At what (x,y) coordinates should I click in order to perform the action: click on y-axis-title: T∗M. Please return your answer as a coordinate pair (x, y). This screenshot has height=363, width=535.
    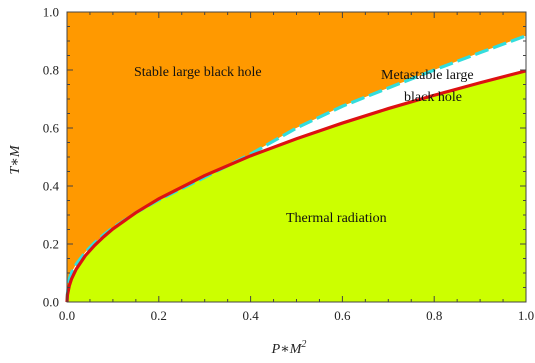
    Looking at the image, I should click on (15, 159).